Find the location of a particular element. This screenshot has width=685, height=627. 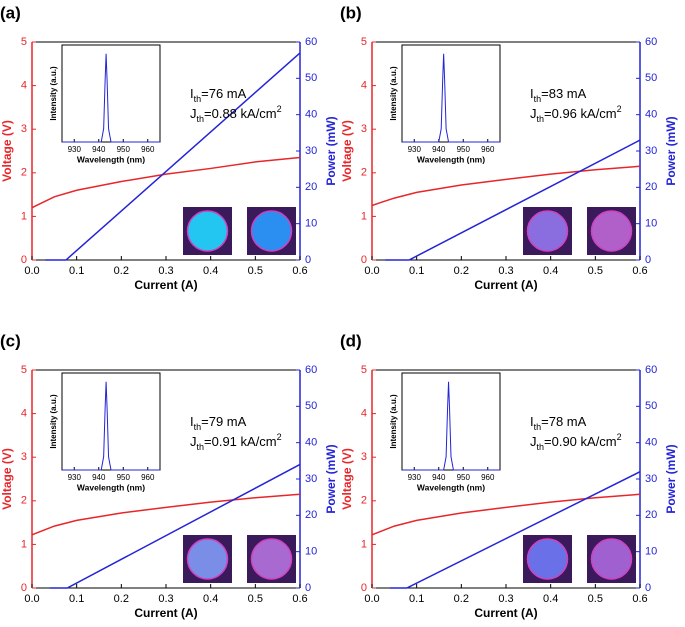

y2-tick-label: 30 is located at coordinates (311, 151).